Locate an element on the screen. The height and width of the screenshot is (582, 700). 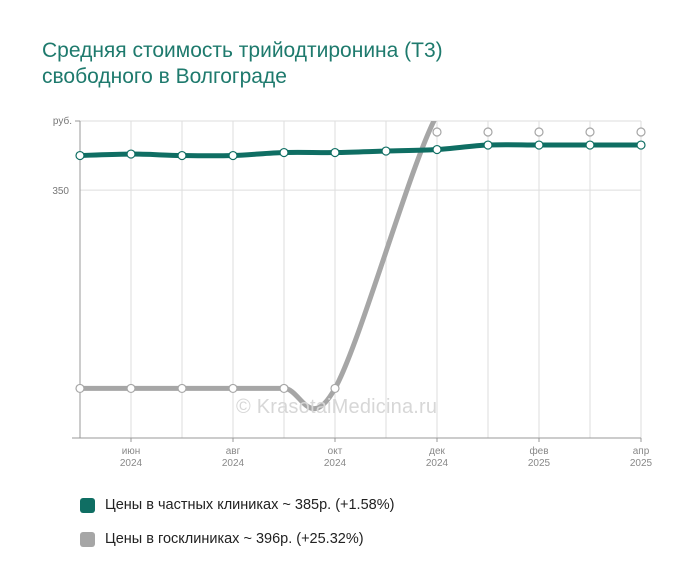
chart-title-line-1: Средняя стоимость трийодтиронина (Т3) is located at coordinates (242, 50).